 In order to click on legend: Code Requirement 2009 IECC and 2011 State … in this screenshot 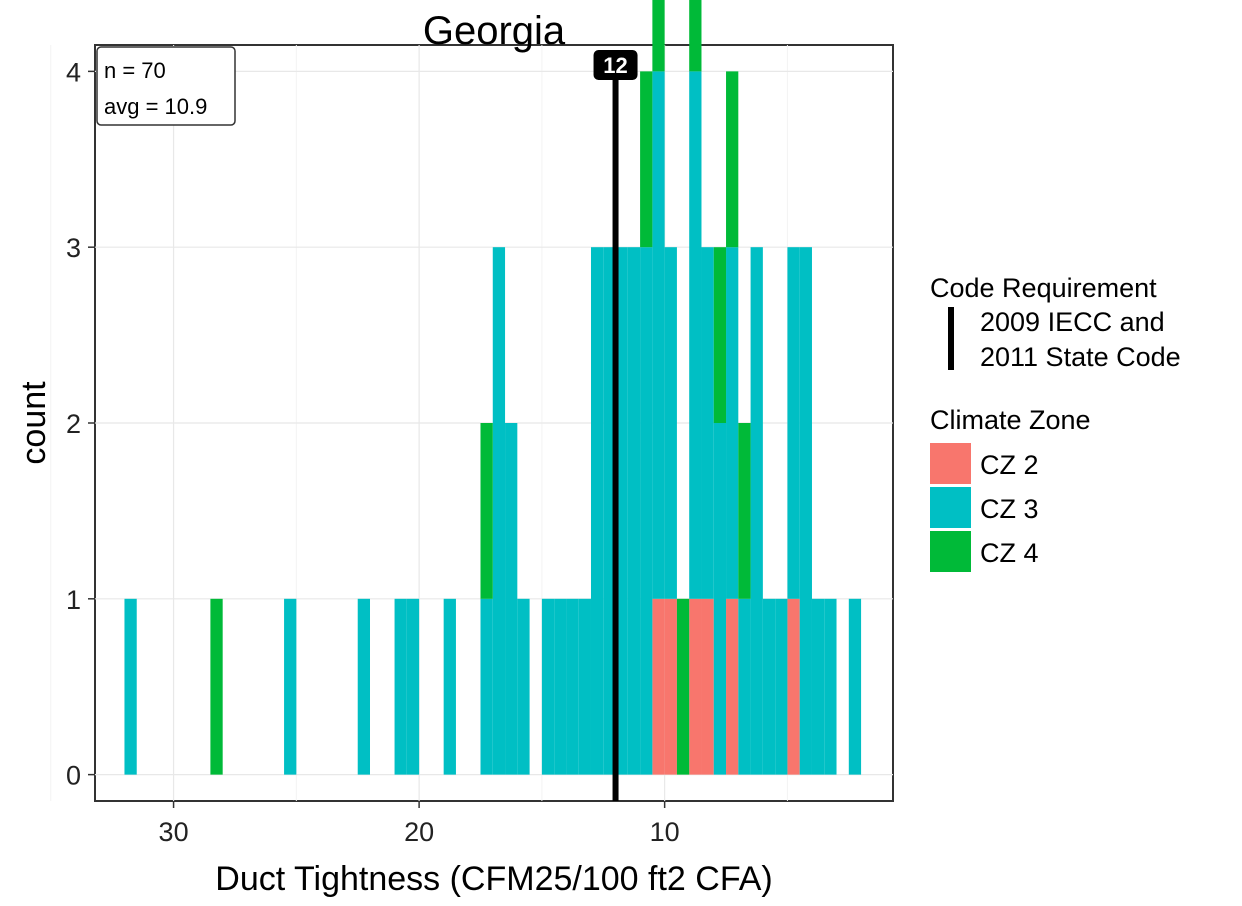, I will do `click(1055, 422)`.